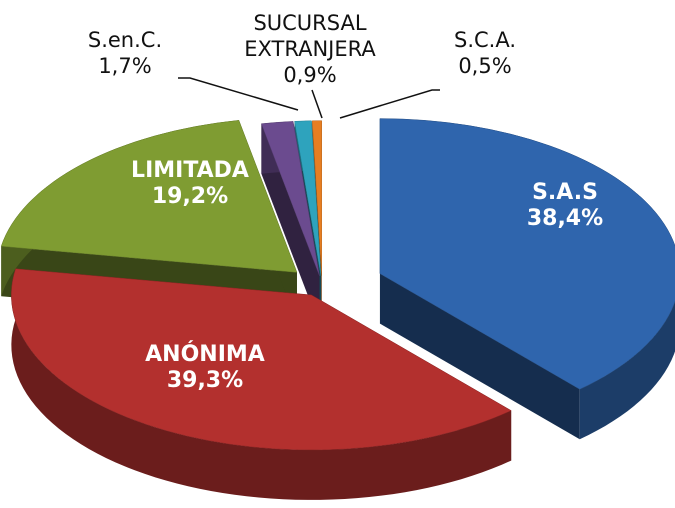 Image resolution: width=675 pixels, height=508 pixels. What do you see at coordinates (565, 218) in the screenshot?
I see `value-label: 38,4%` at bounding box center [565, 218].